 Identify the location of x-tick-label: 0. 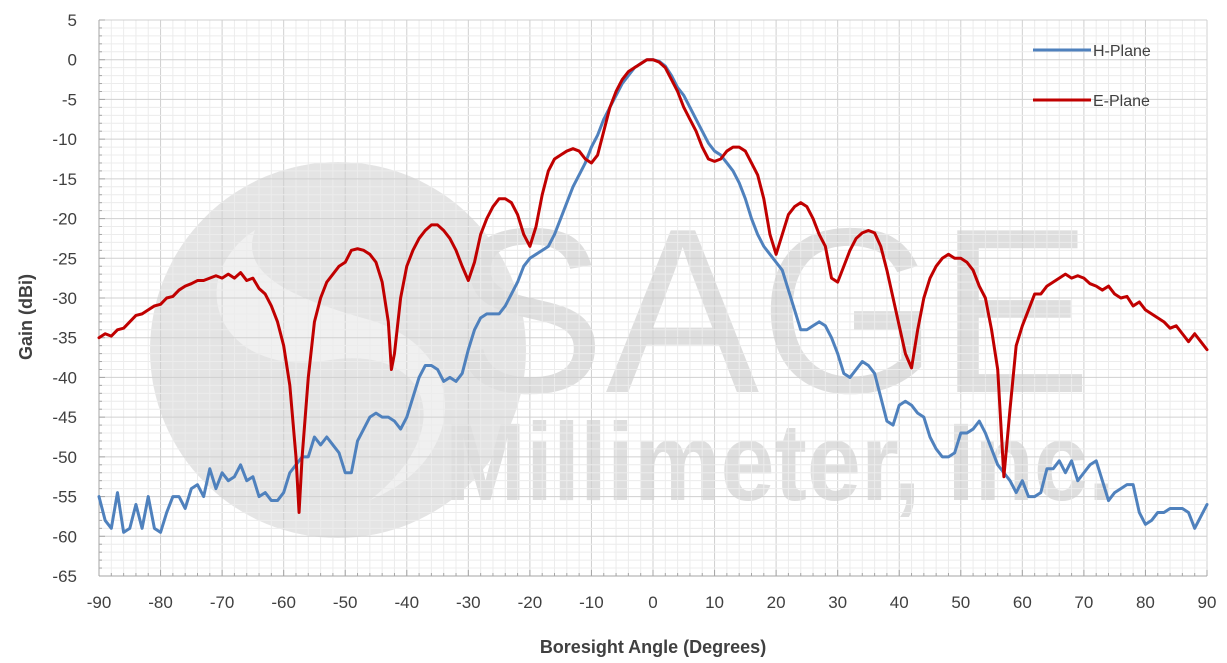
(652, 602).